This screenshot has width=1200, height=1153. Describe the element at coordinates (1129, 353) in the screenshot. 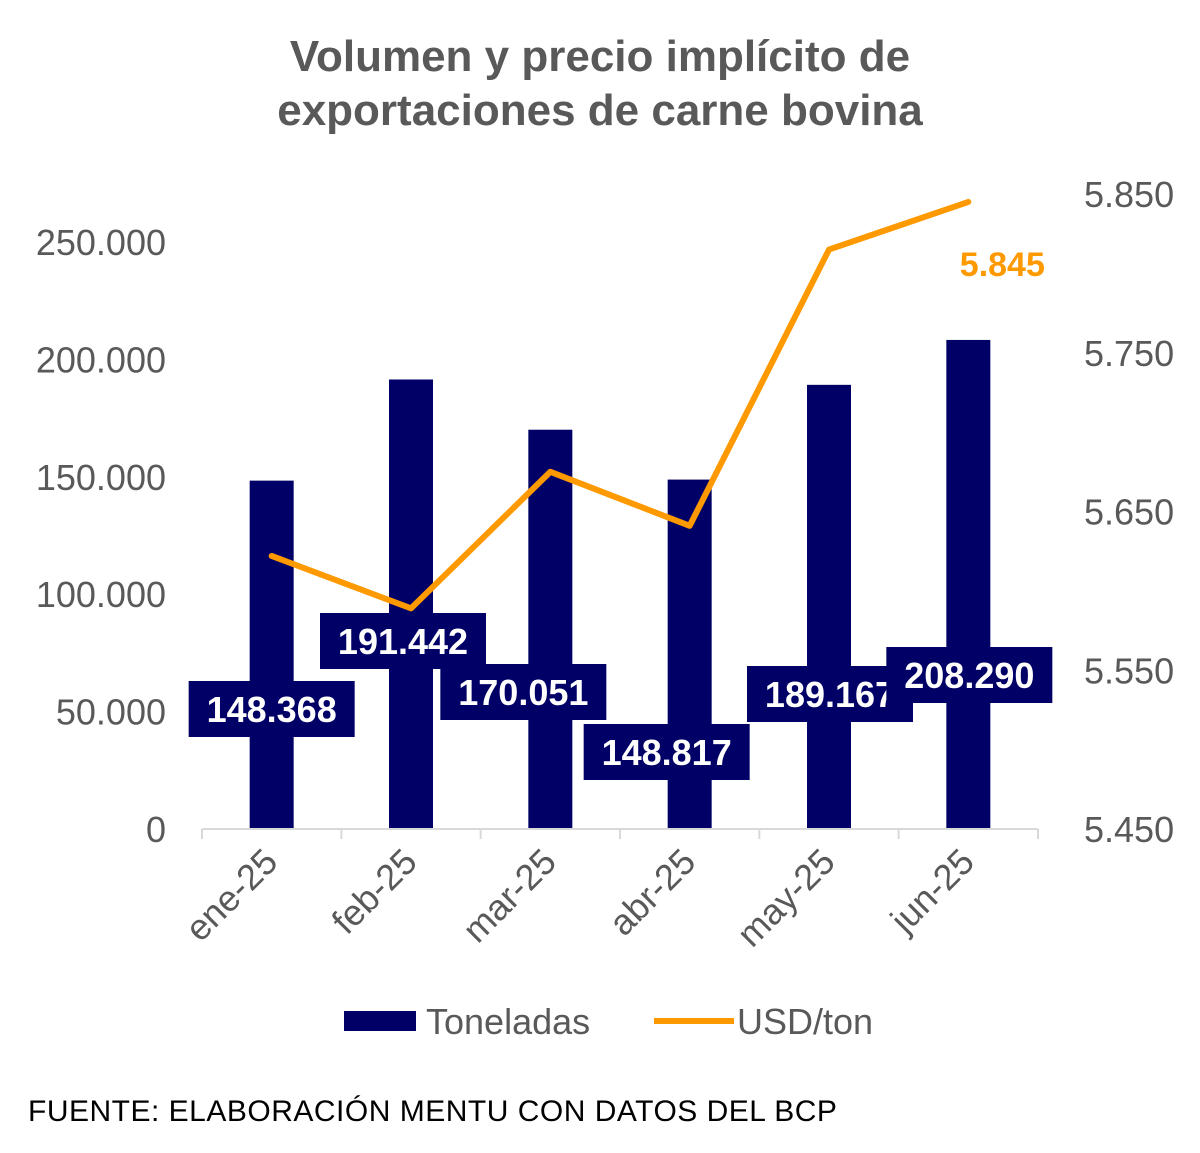

I see `right-tick-label: 5.750` at that location.